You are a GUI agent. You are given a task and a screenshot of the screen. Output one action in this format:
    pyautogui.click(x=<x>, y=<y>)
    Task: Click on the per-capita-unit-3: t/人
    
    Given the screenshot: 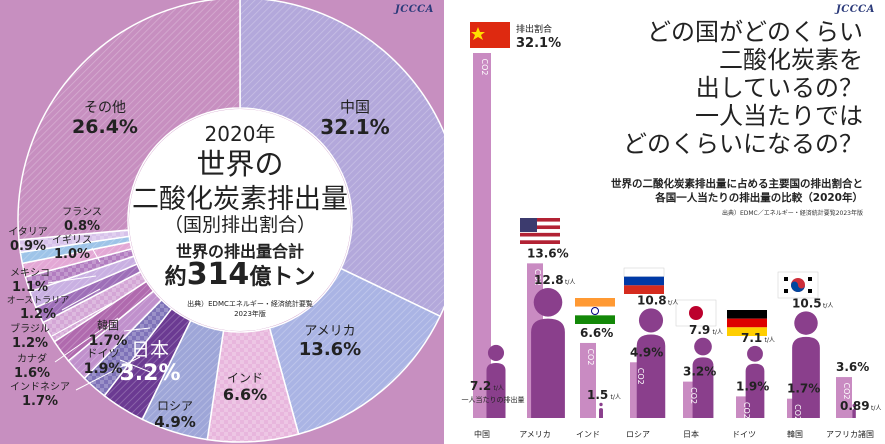 What is the action you would take?
    pyautogui.click(x=616, y=397)
    